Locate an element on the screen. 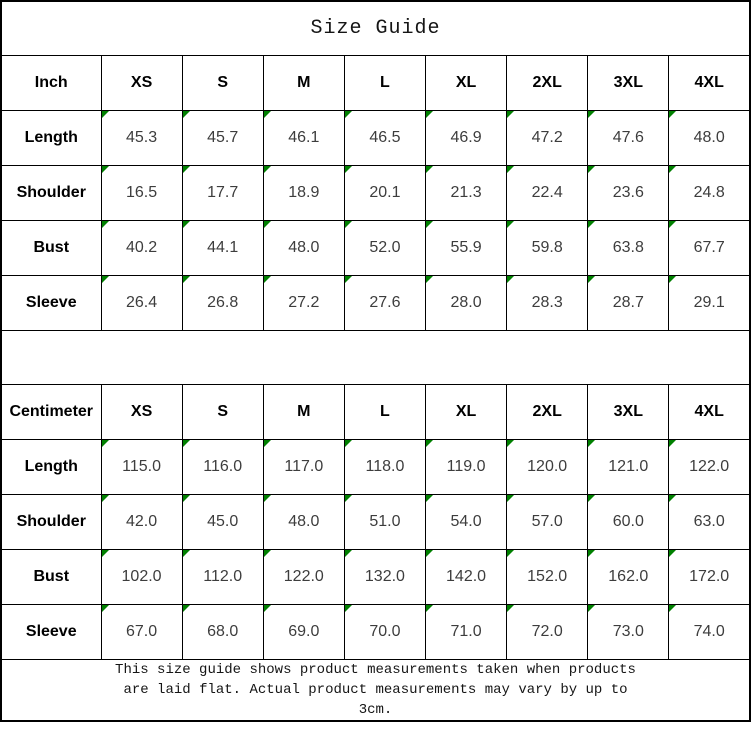 The image size is (751, 730). measurement-cell: 21.3 is located at coordinates (466, 192).